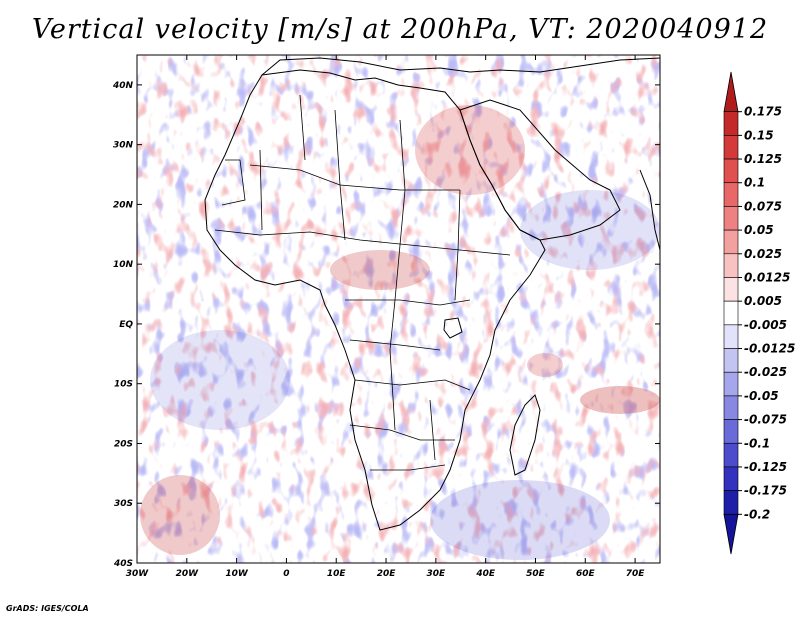 The image size is (800, 618). I want to click on upward-region-red-sea, so click(470, 150).